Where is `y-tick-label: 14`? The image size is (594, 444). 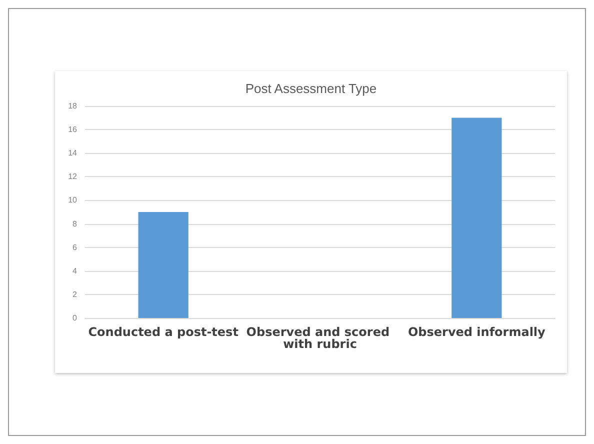
y-tick-label: 14 is located at coordinates (73, 153).